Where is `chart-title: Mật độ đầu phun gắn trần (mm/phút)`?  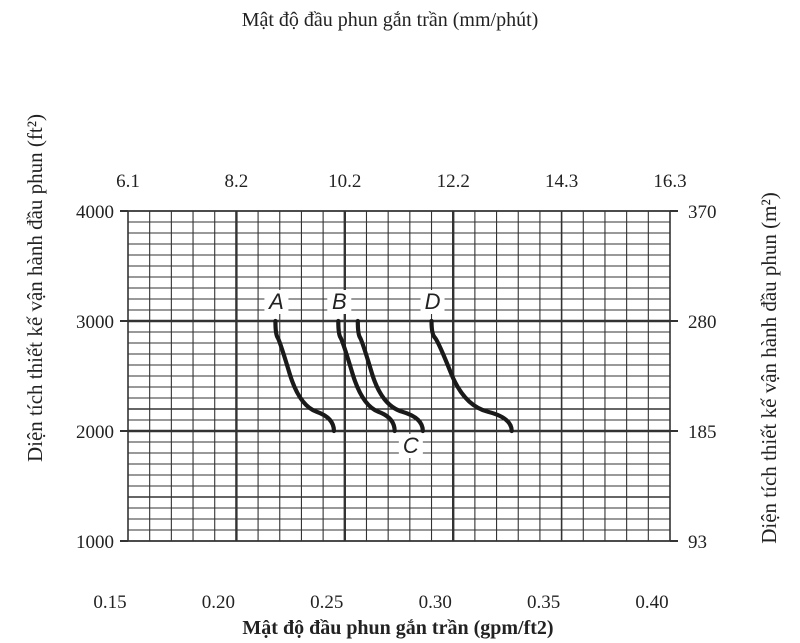
chart-title: Mật độ đầu phun gắn trần (mm/phút) is located at coordinates (390, 20).